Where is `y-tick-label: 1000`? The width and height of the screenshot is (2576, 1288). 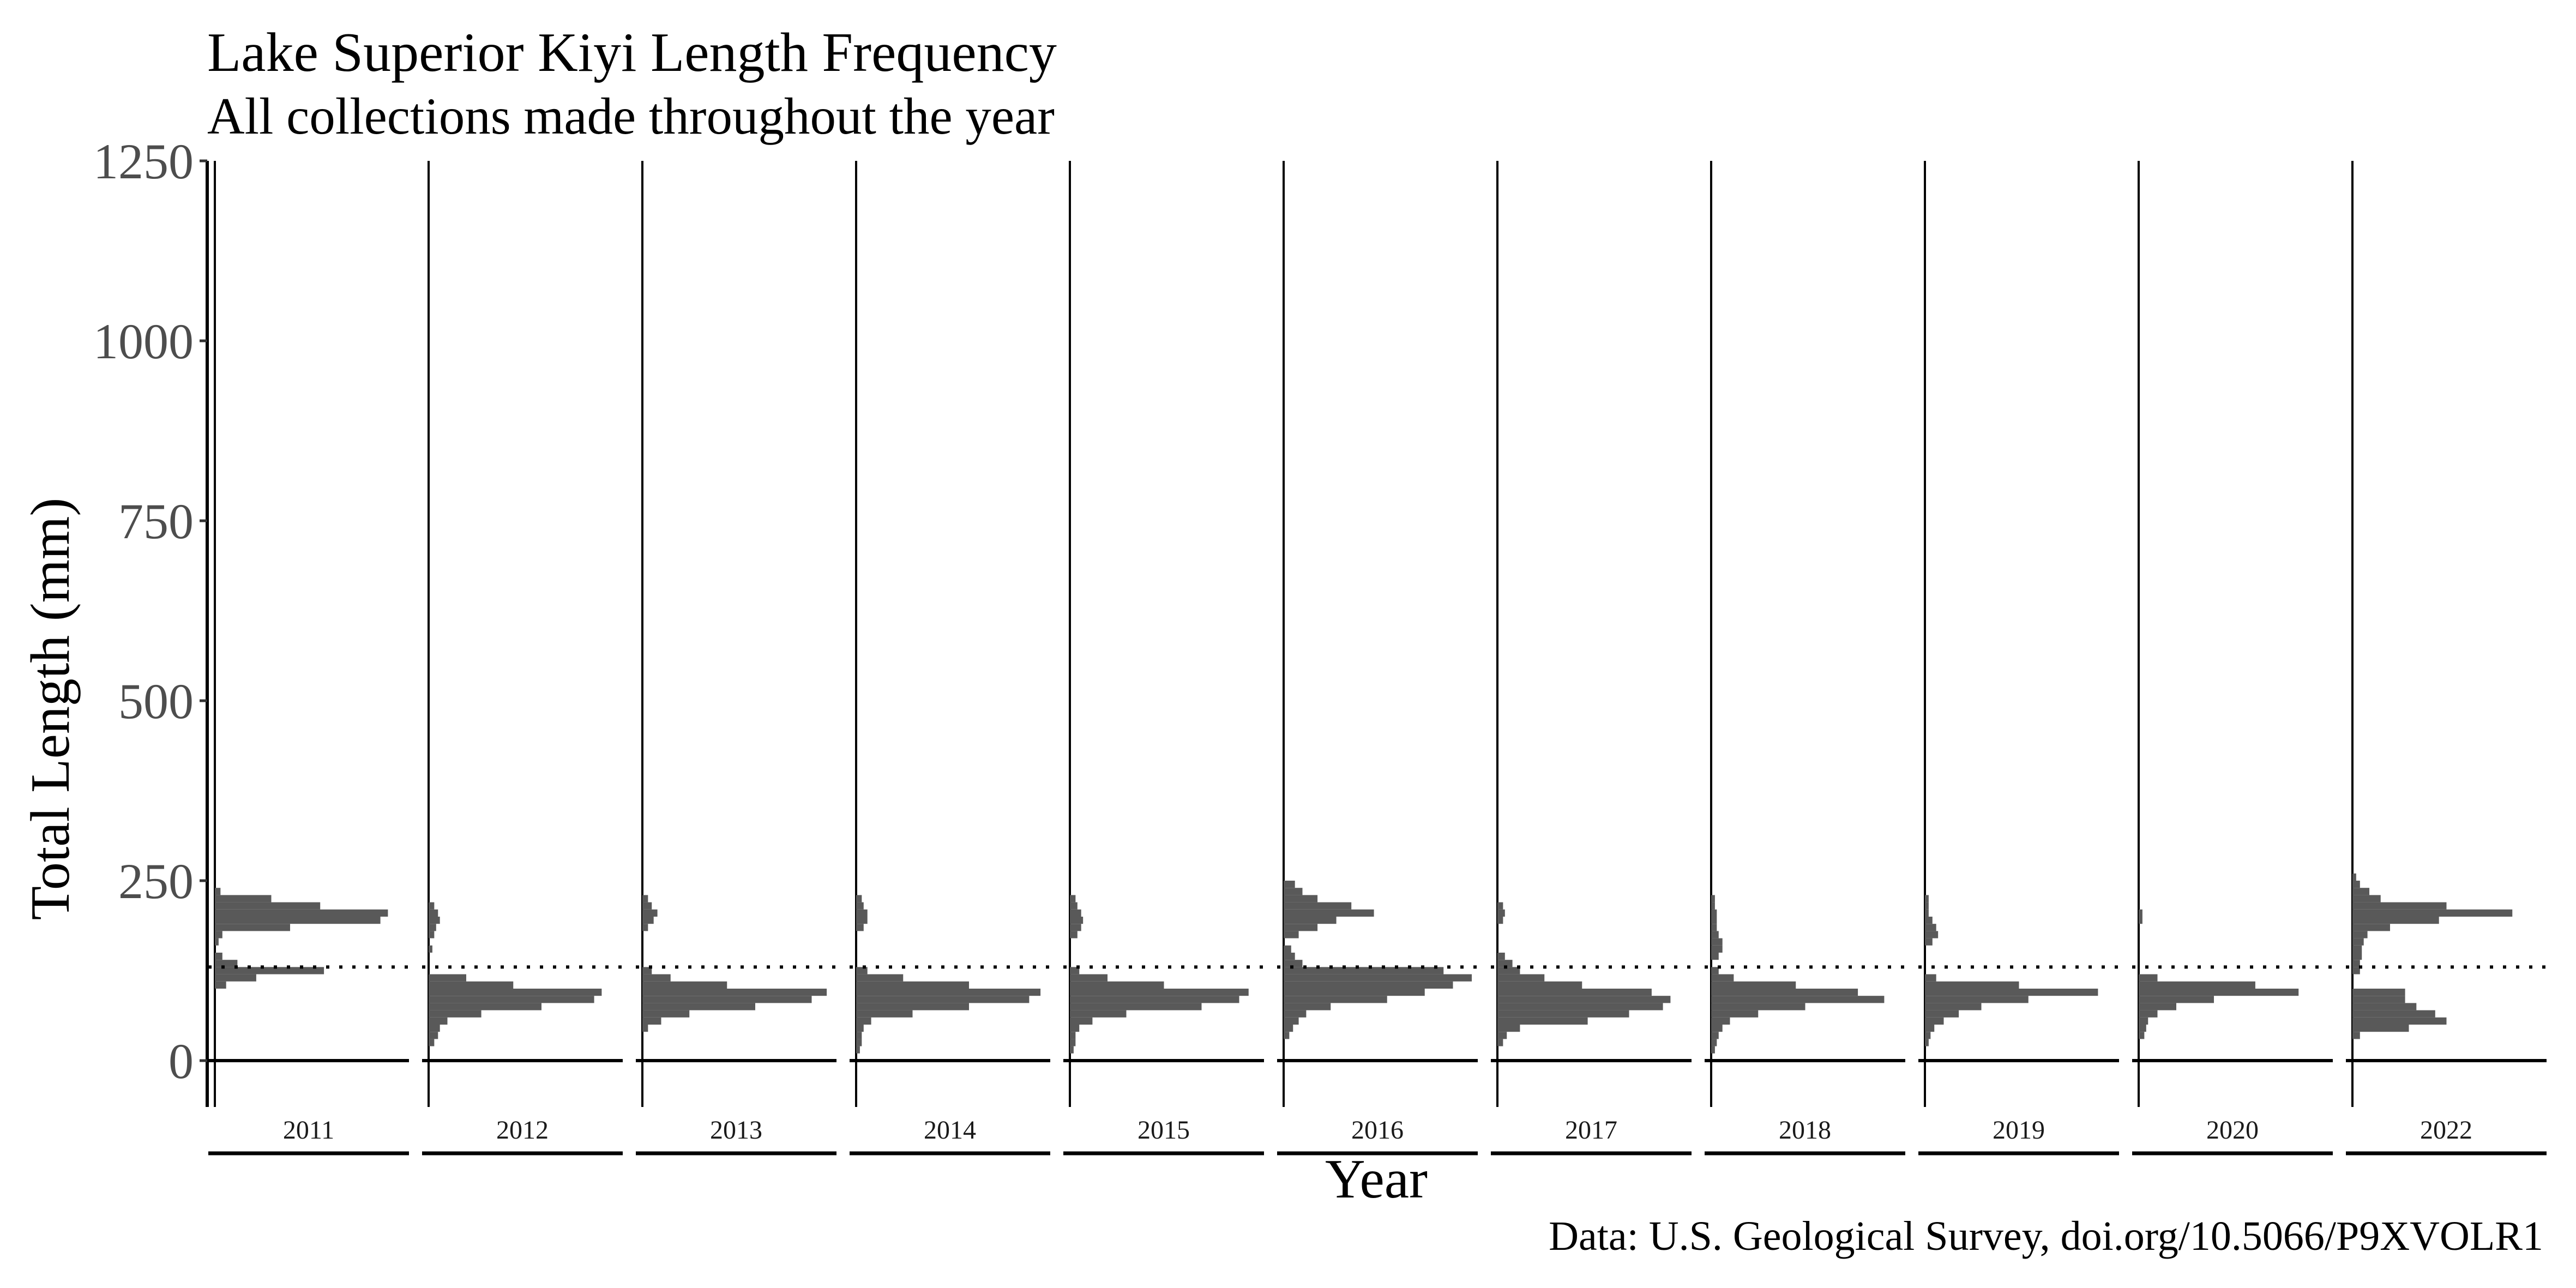
y-tick-label: 1000 is located at coordinates (143, 341).